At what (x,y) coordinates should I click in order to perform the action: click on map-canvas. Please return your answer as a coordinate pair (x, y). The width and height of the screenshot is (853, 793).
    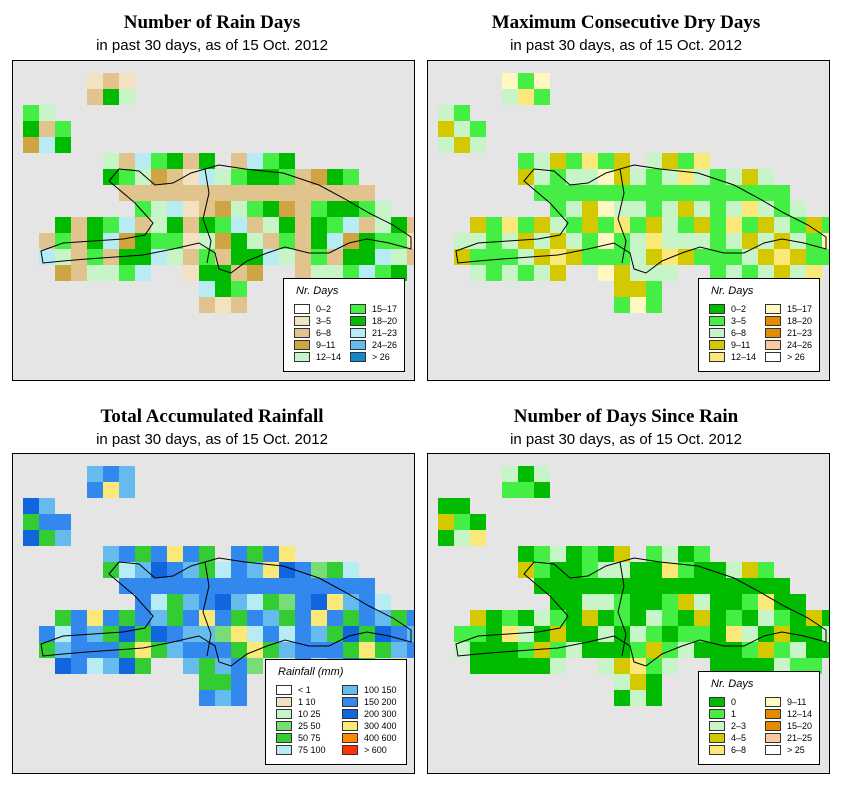
    Looking at the image, I should click on (218, 193).